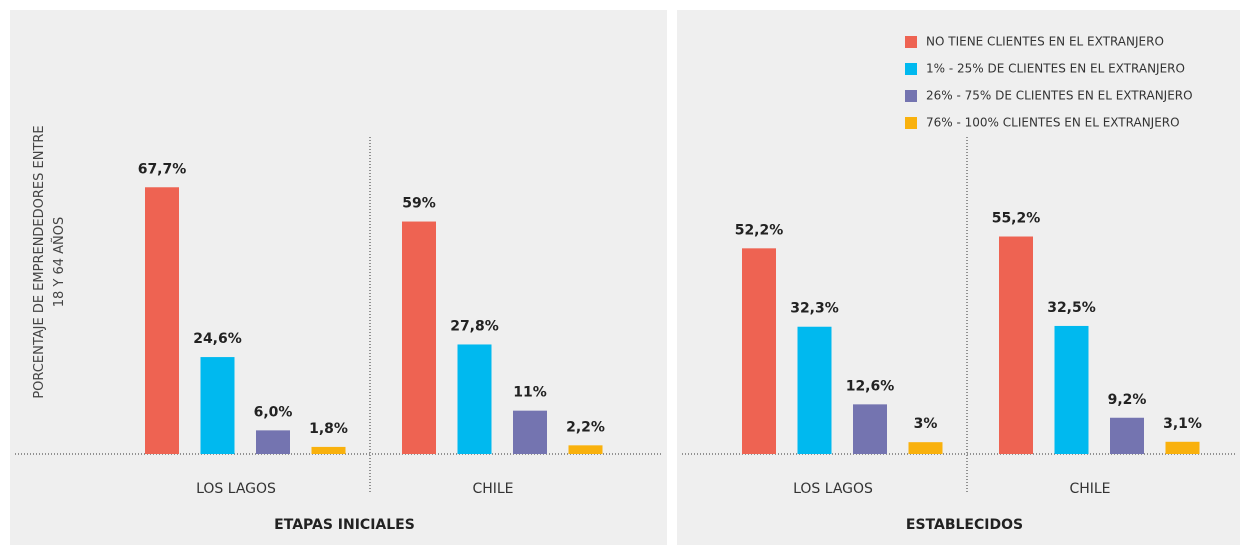  Describe the element at coordinates (1016, 219) in the screenshot. I see `value-label: 55,2%` at that location.